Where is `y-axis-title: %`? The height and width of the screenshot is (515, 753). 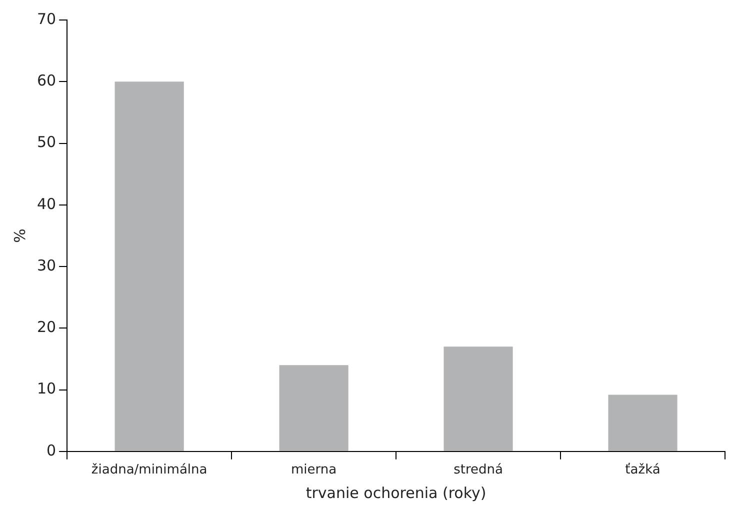
y-axis-title: % is located at coordinates (19, 235).